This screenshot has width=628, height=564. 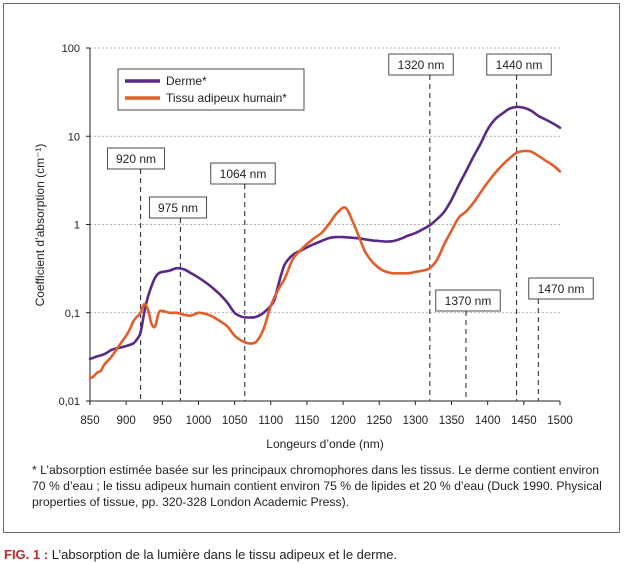 I want to click on x-tick-label: 1300, so click(x=416, y=421).